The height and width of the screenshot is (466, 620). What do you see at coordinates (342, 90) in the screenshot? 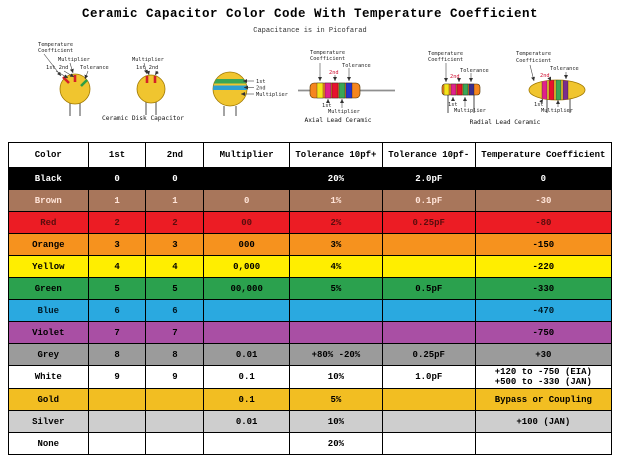
I see `multiplier-band` at bounding box center [342, 90].